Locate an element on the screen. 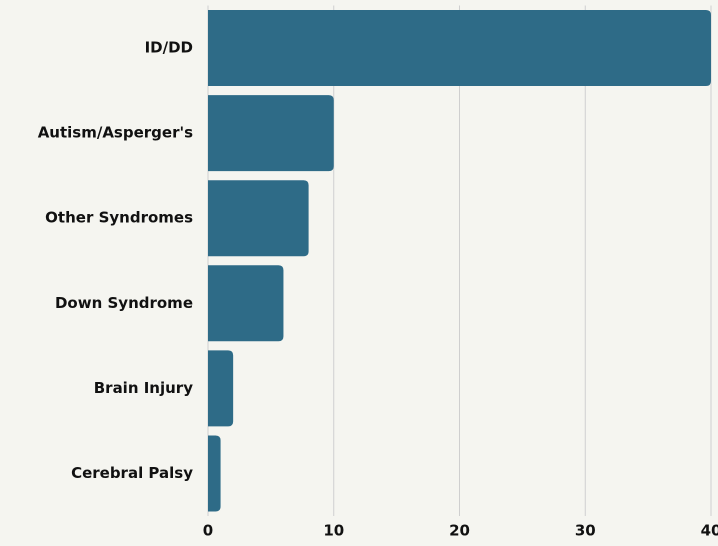  y-tick-label: Brain Injury is located at coordinates (143, 388).